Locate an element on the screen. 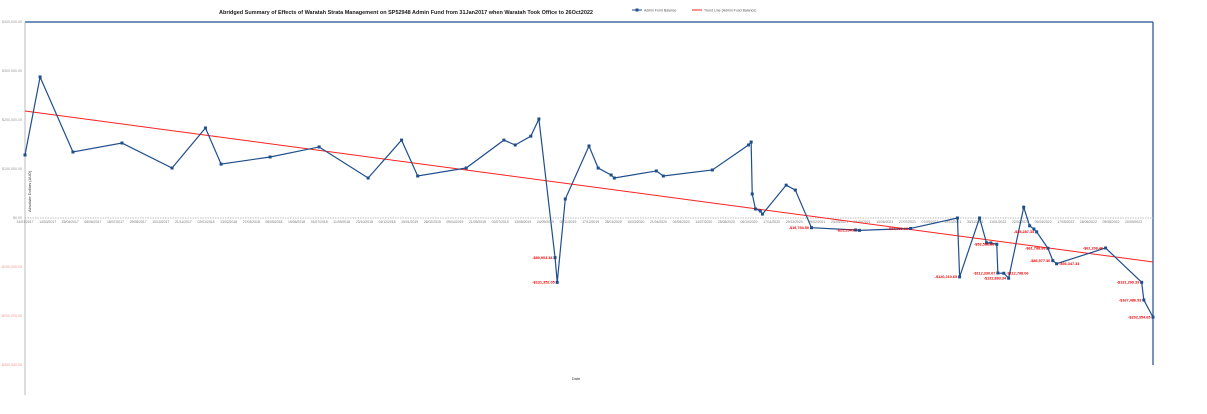  x-tick-label: 25/08/2020 is located at coordinates (726, 222).